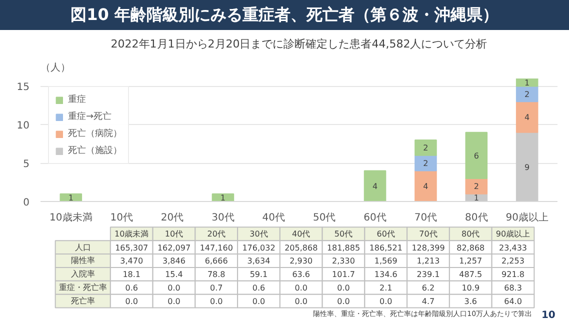 The height and width of the screenshot is (320, 569). Describe the element at coordinates (216, 261) in the screenshot. I see `data-label: 6,666` at that location.